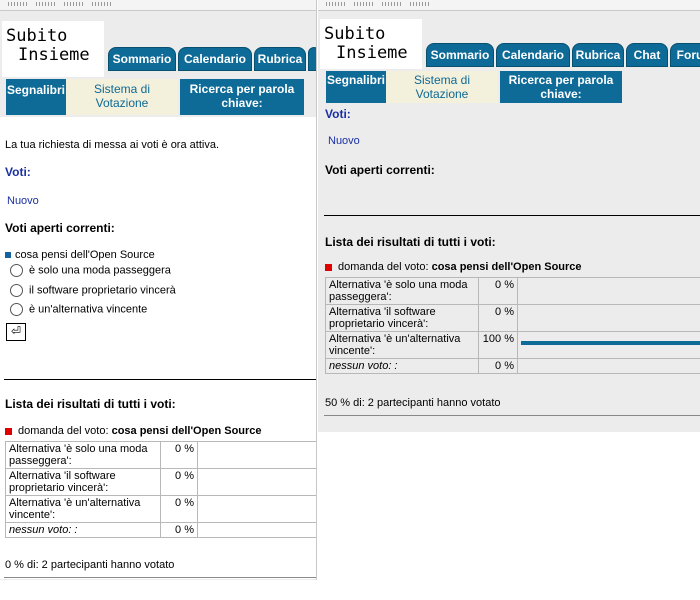  Describe the element at coordinates (413, 403) in the screenshot. I see `summary-text: 50 % di: 2 partecipanti hanno votato` at that location.